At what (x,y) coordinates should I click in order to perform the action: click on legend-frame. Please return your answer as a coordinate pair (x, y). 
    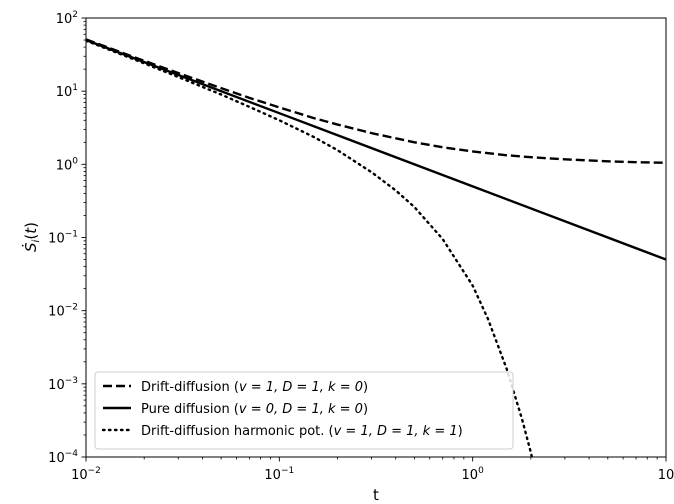
    Looking at the image, I should click on (304, 410).